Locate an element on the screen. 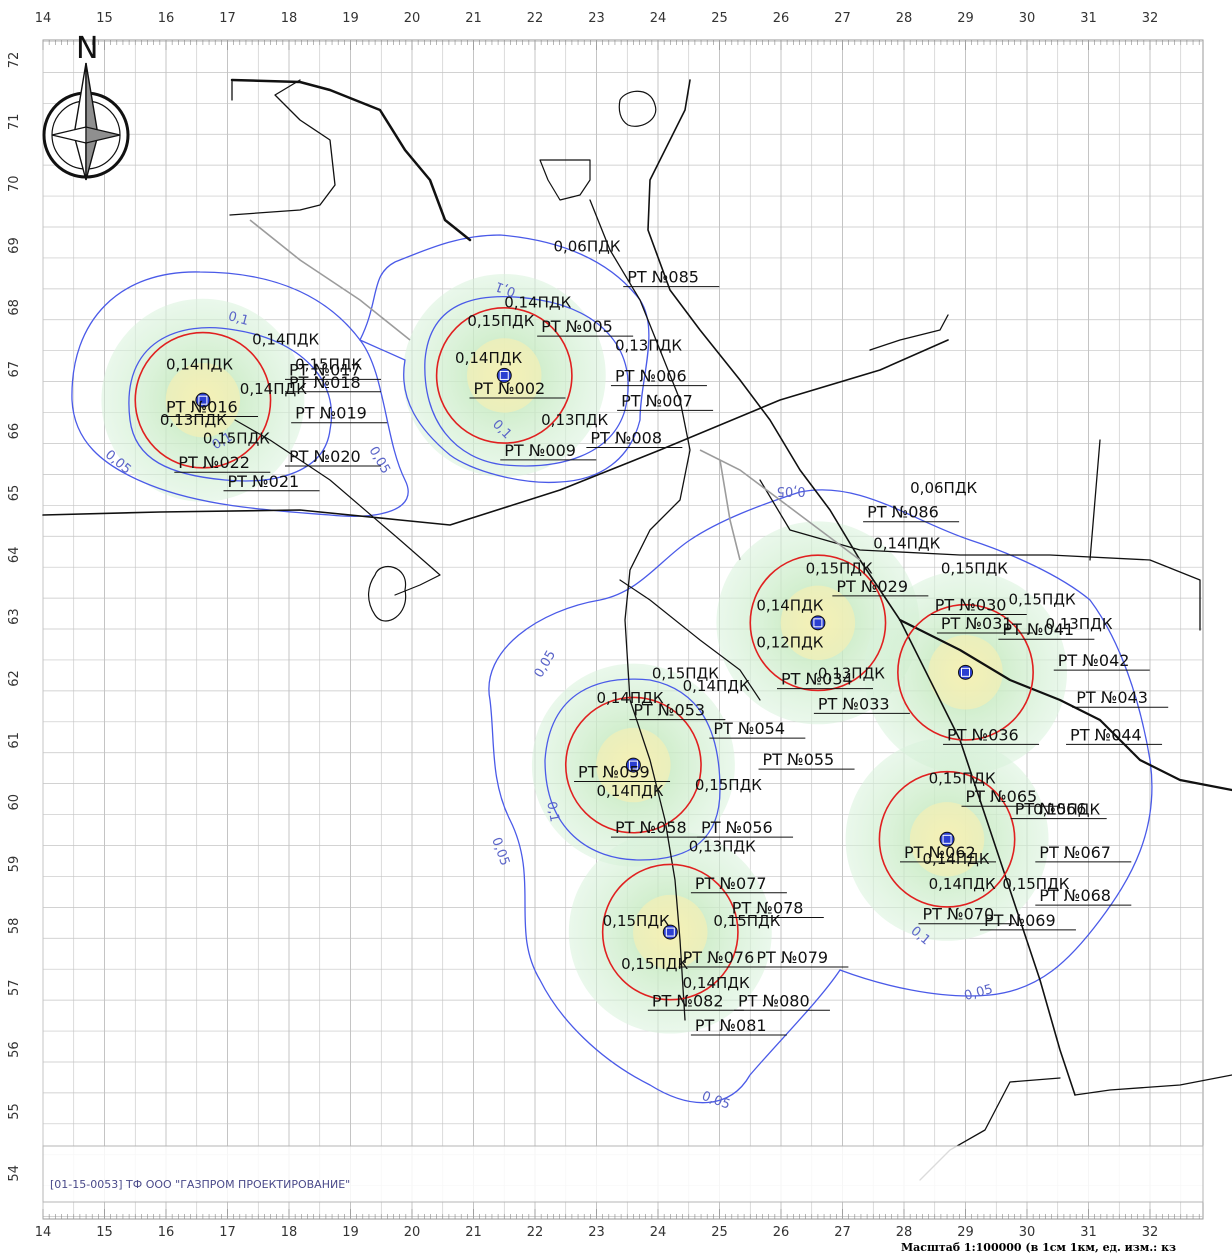 This screenshot has width=1232, height=1257. station-label: РТ №054 is located at coordinates (749, 728).